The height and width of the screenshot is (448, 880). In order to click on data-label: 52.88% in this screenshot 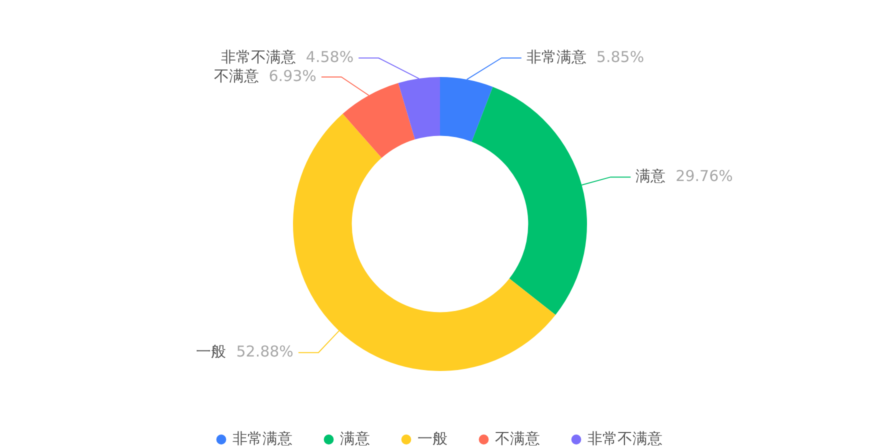, I will do `click(265, 351)`.